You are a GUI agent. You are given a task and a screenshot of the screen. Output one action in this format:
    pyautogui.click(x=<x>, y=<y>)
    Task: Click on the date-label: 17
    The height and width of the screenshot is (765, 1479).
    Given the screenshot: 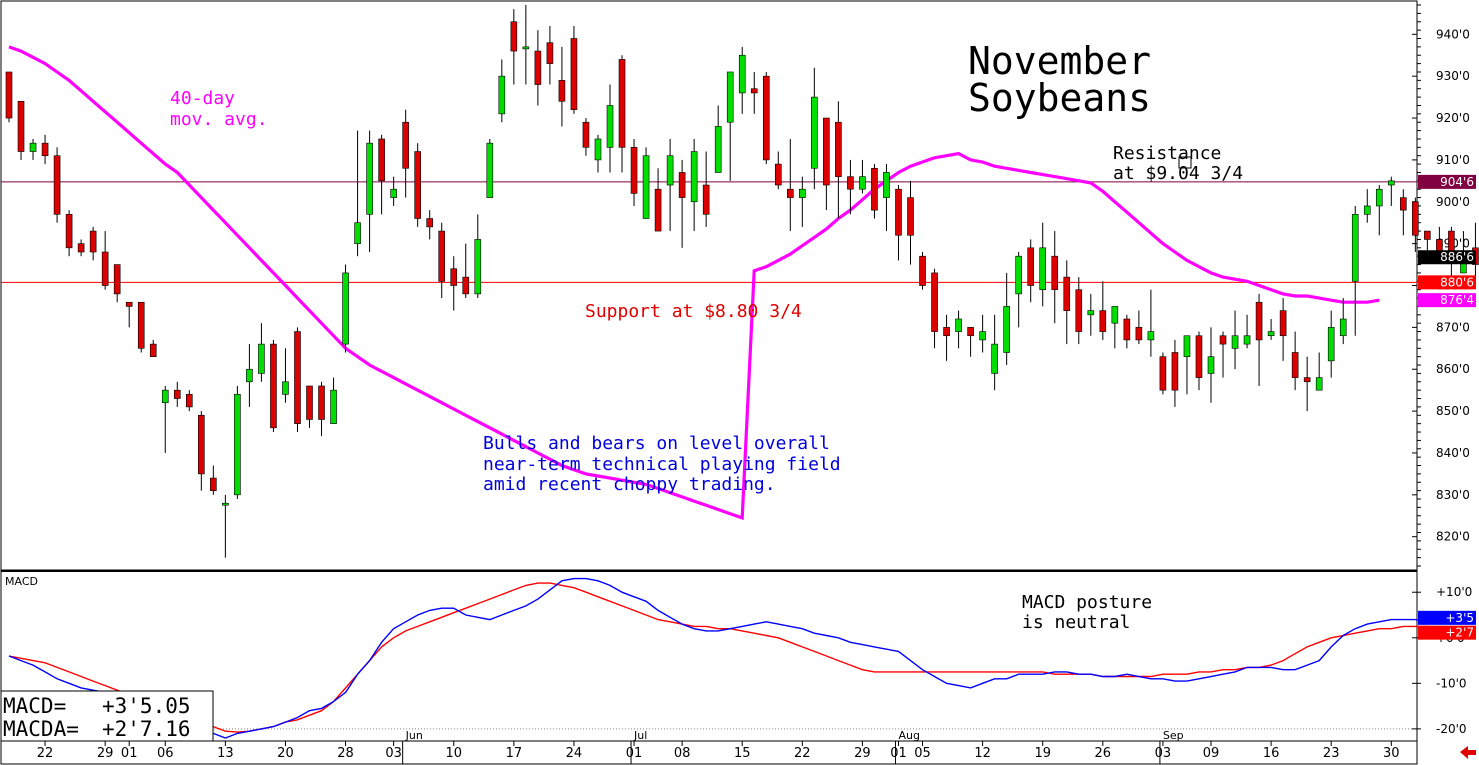 What is the action you would take?
    pyautogui.click(x=514, y=753)
    